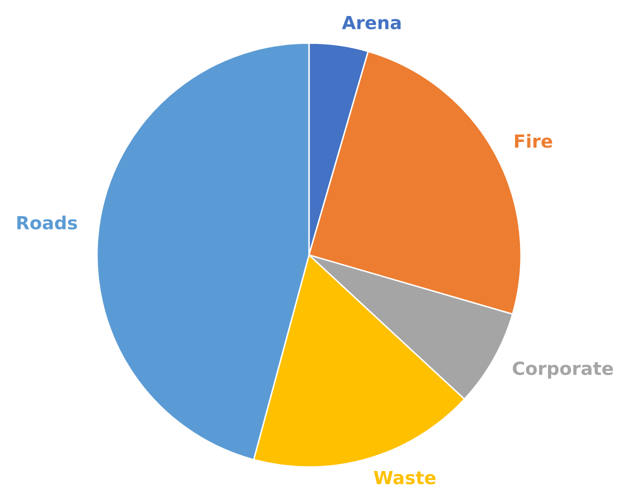  Describe the element at coordinates (405, 477) in the screenshot. I see `slice-label: Waste` at that location.